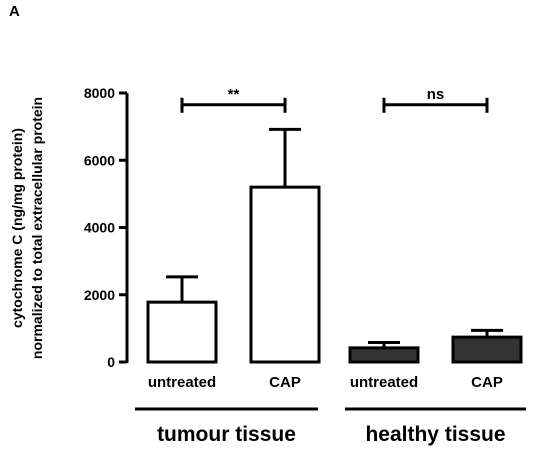 Image resolution: width=550 pixels, height=455 pixels. I want to click on significance-label: **, so click(234, 94).